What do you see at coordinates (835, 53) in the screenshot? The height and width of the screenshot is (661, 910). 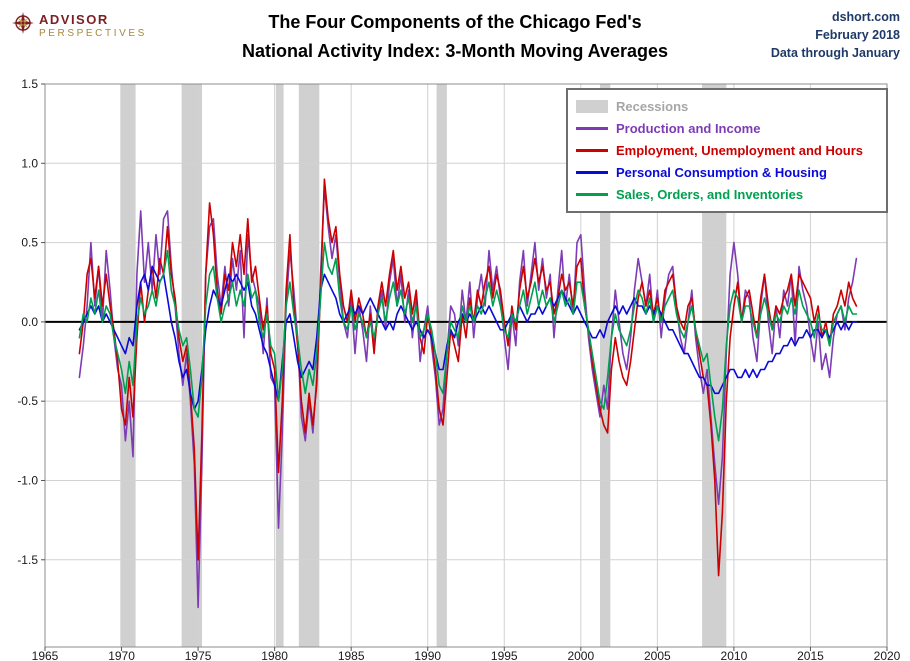 I see `source-note: Data through January` at bounding box center [835, 53].